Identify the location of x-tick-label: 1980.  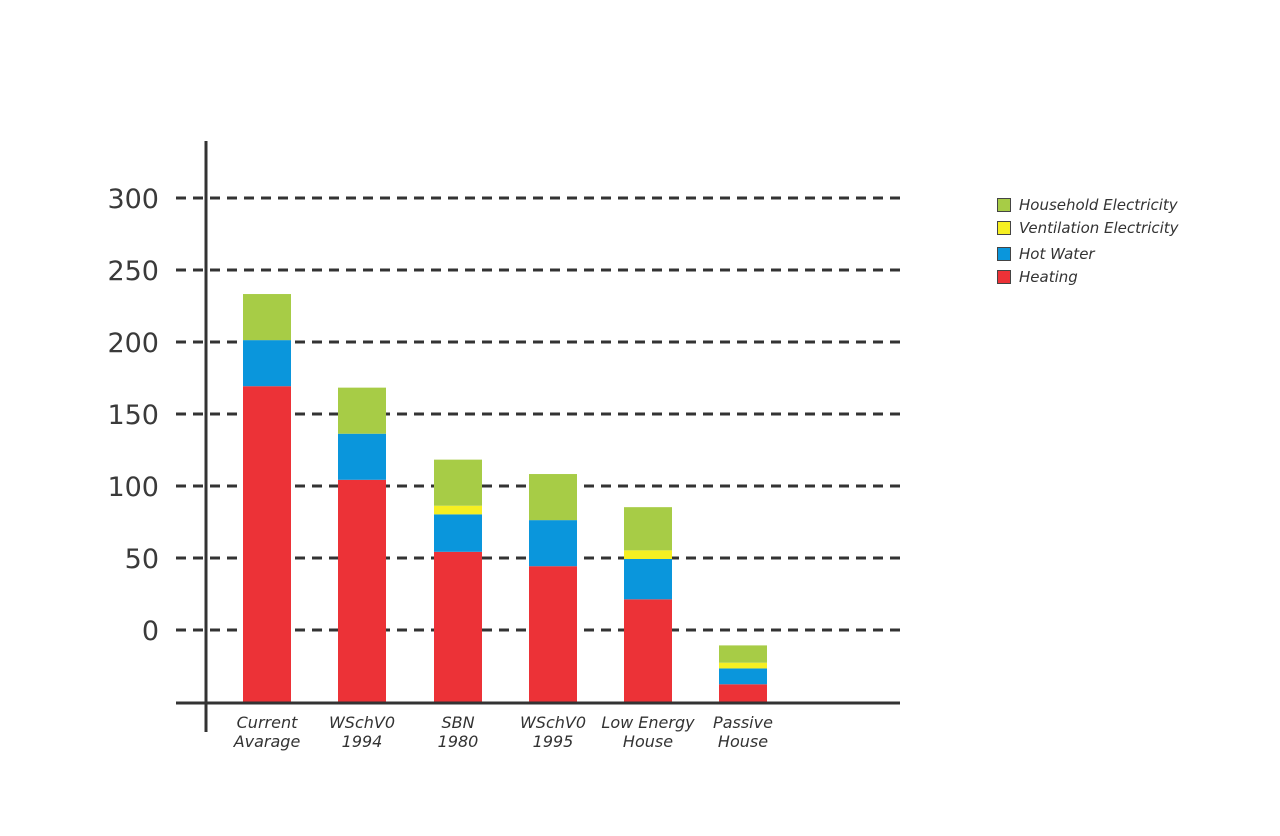
(458, 741).